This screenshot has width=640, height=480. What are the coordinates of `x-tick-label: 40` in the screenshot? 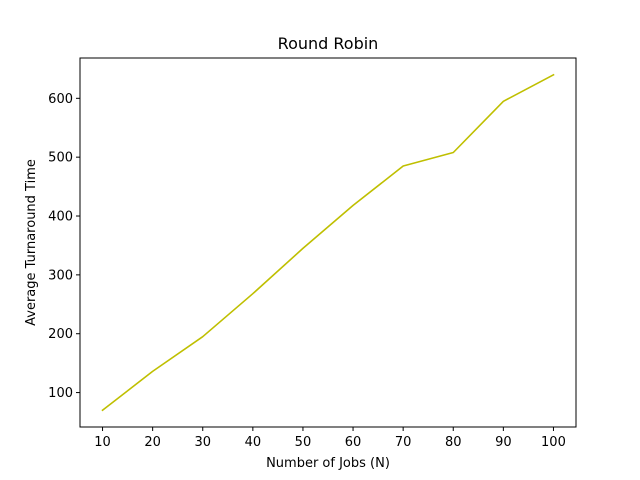 It's located at (253, 442).